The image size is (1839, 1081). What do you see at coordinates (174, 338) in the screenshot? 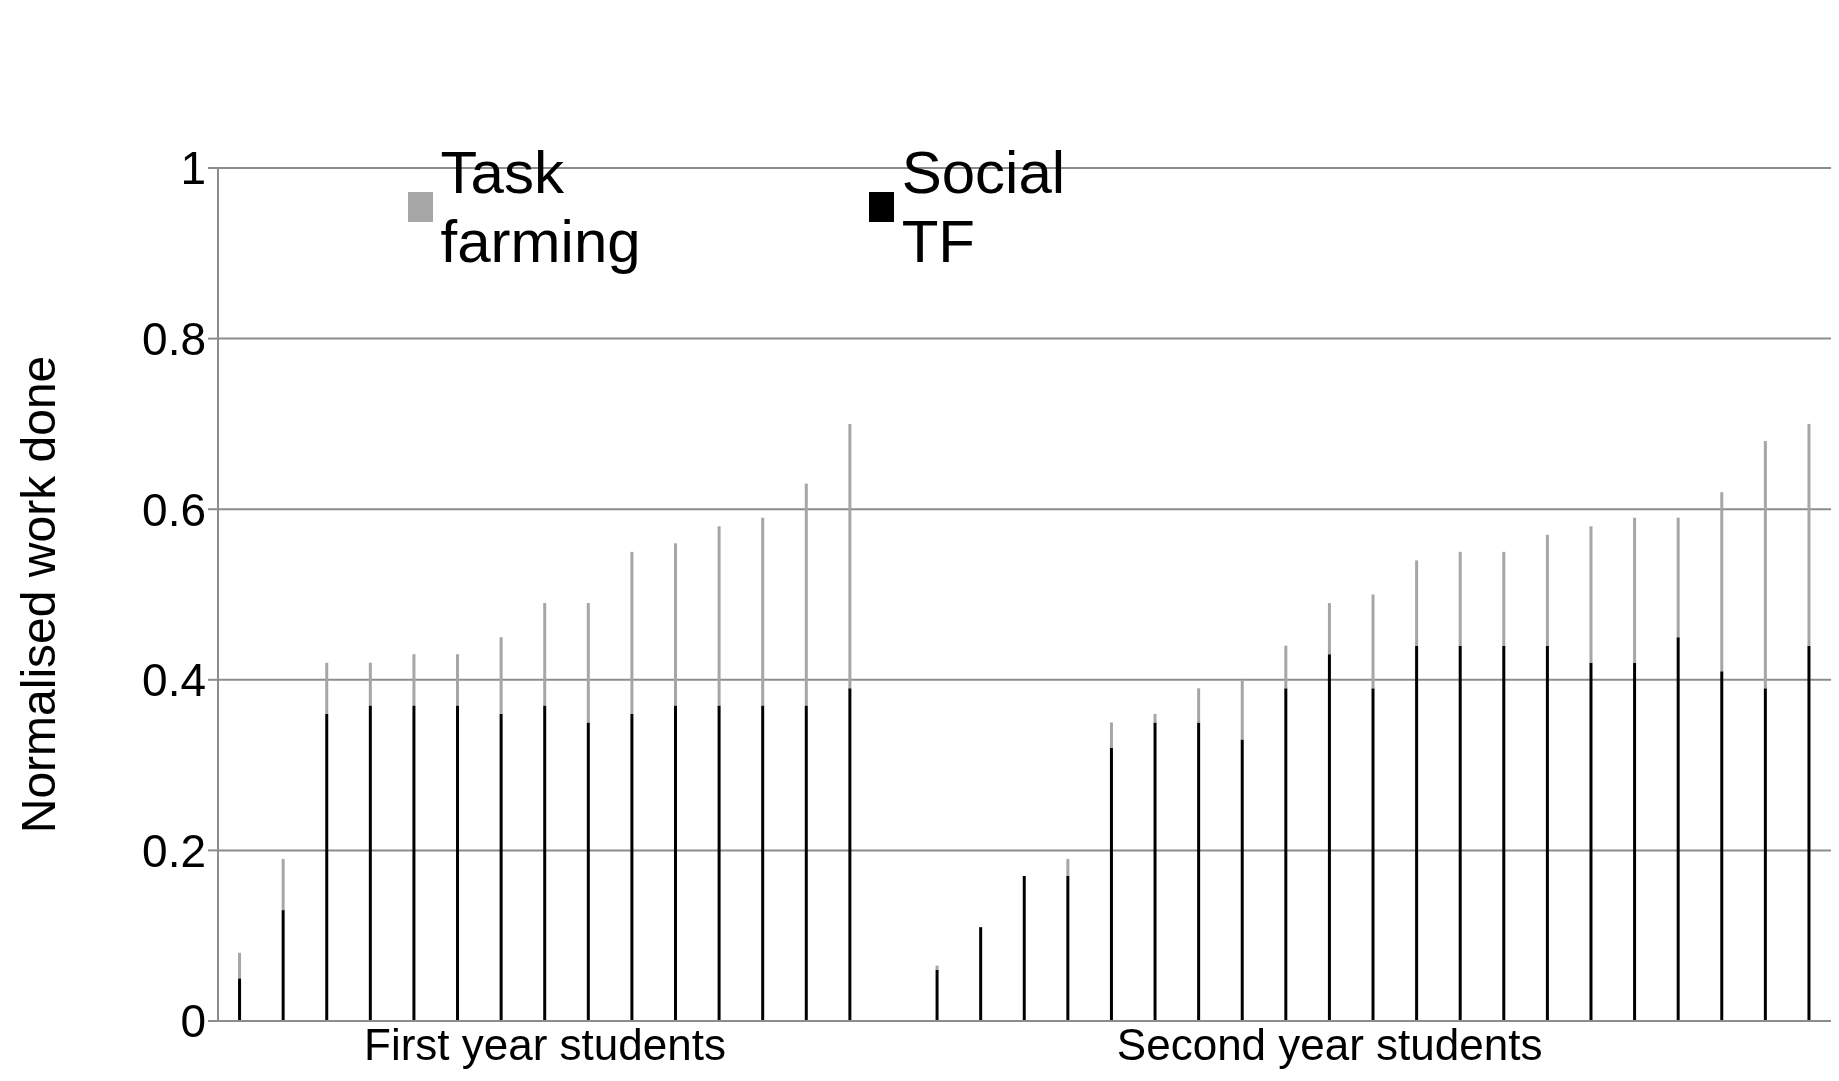
I see `y-tick-label: 0.8` at bounding box center [174, 338].